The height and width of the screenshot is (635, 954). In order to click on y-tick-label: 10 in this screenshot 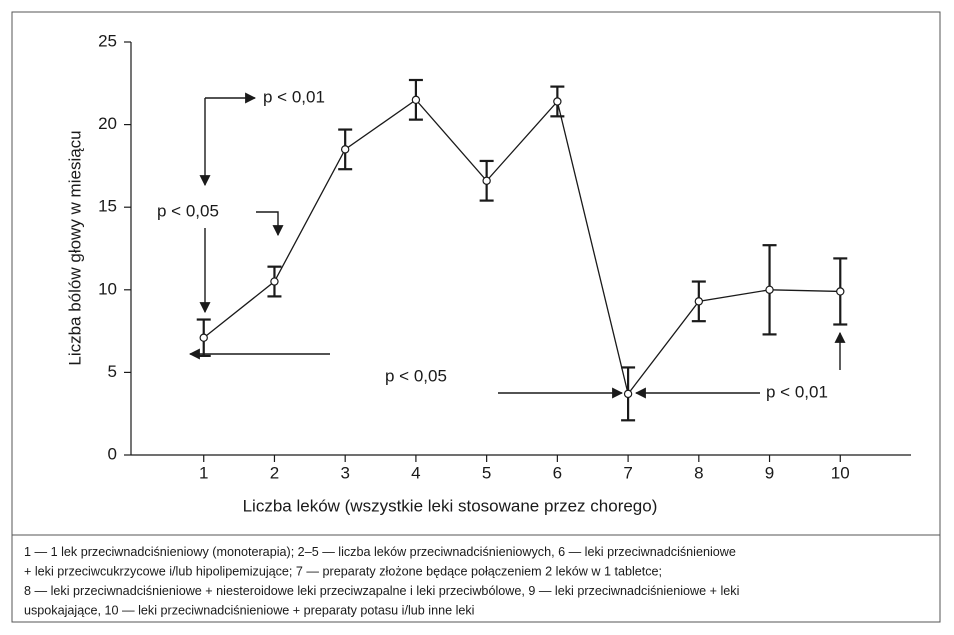, I will do `click(107, 288)`.